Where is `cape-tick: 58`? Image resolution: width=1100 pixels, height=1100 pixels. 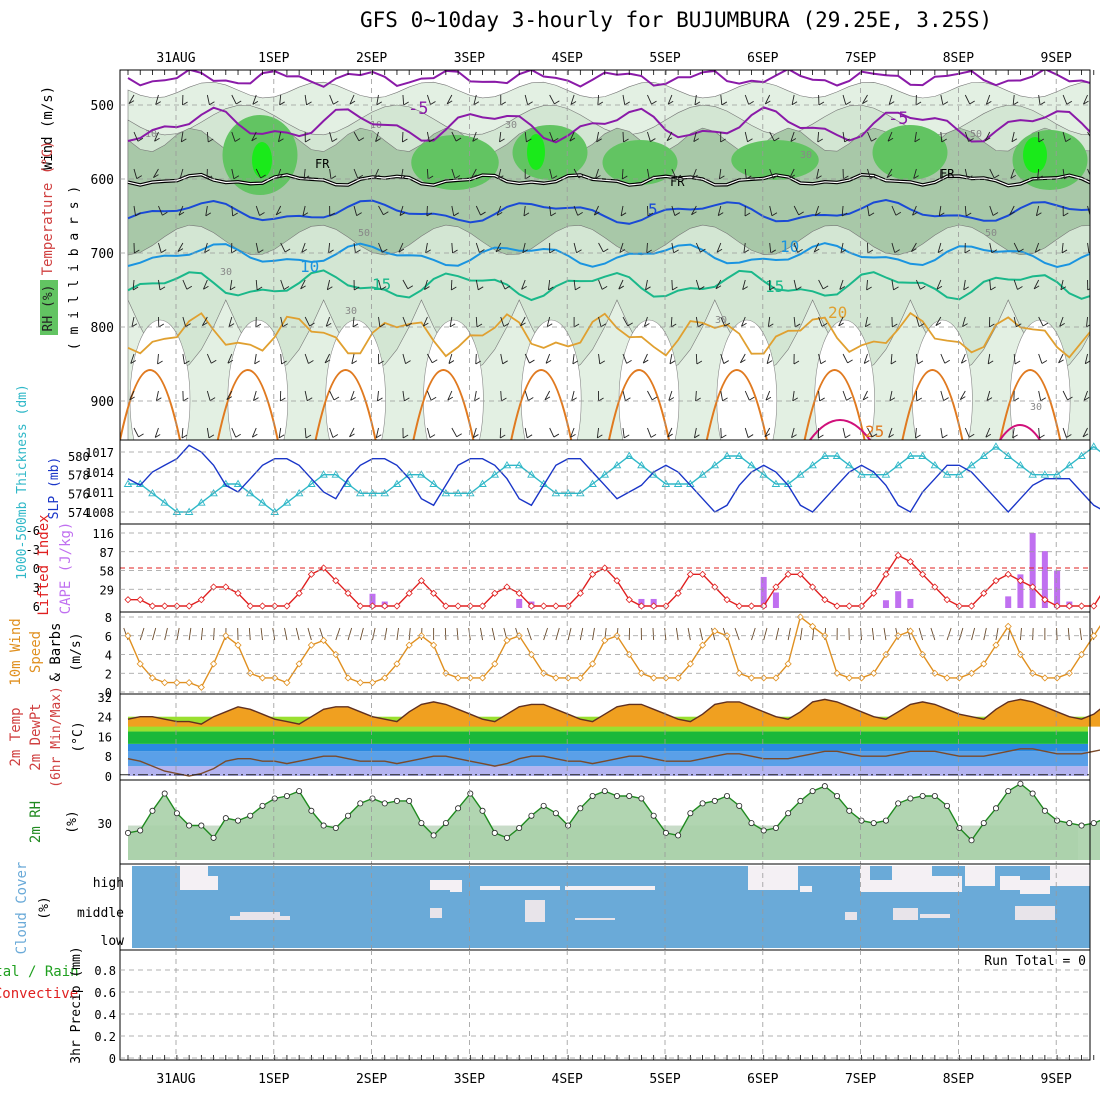
cape-tick: 58 is located at coordinates (107, 572).